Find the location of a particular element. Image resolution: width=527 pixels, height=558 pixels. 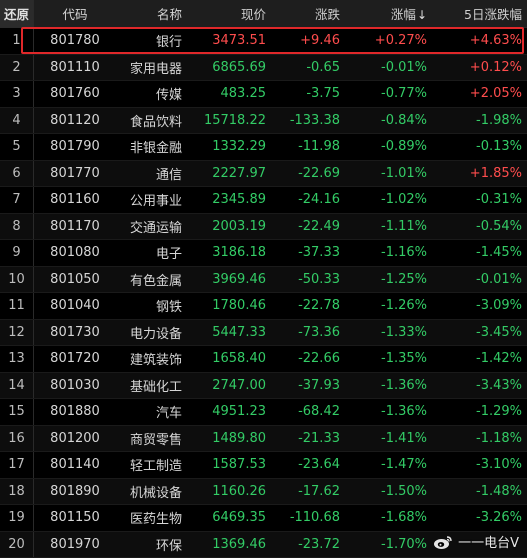

row-change: -0.65 is located at coordinates (303, 67).